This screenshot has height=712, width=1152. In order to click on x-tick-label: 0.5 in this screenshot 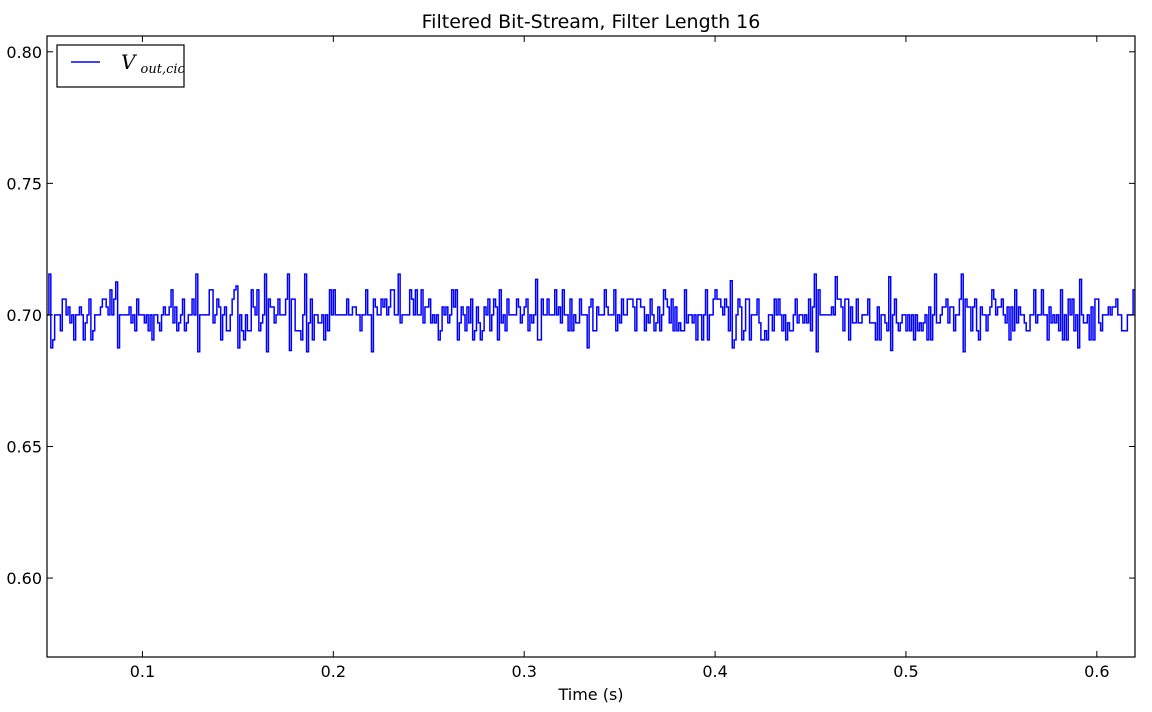, I will do `click(905, 671)`.